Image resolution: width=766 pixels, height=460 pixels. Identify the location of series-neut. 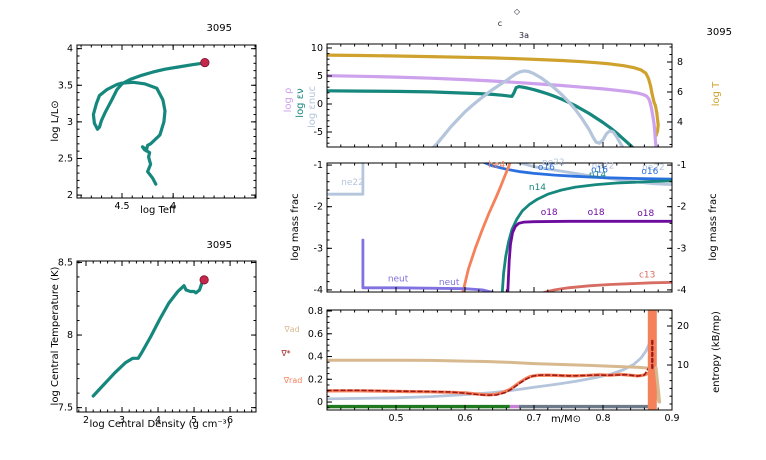
(427, 265).